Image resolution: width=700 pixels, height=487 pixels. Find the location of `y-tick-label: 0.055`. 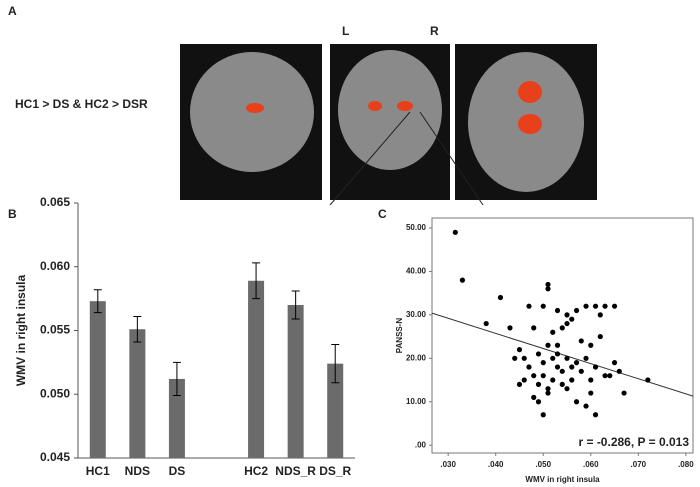

y-tick-label: 0.055 is located at coordinates (55, 330).